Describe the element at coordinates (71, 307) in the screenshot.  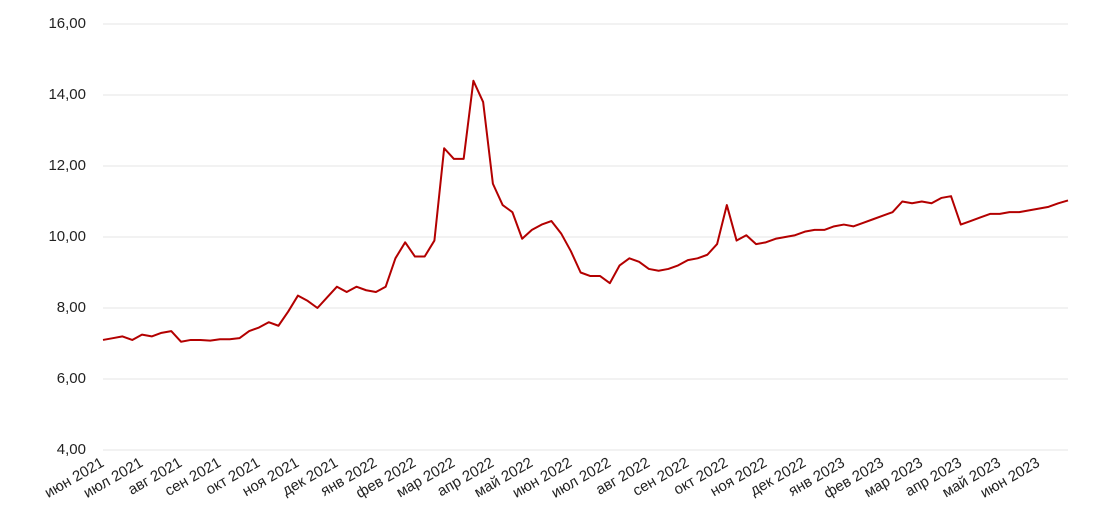
I see `y-tick-label: 8,00` at that location.